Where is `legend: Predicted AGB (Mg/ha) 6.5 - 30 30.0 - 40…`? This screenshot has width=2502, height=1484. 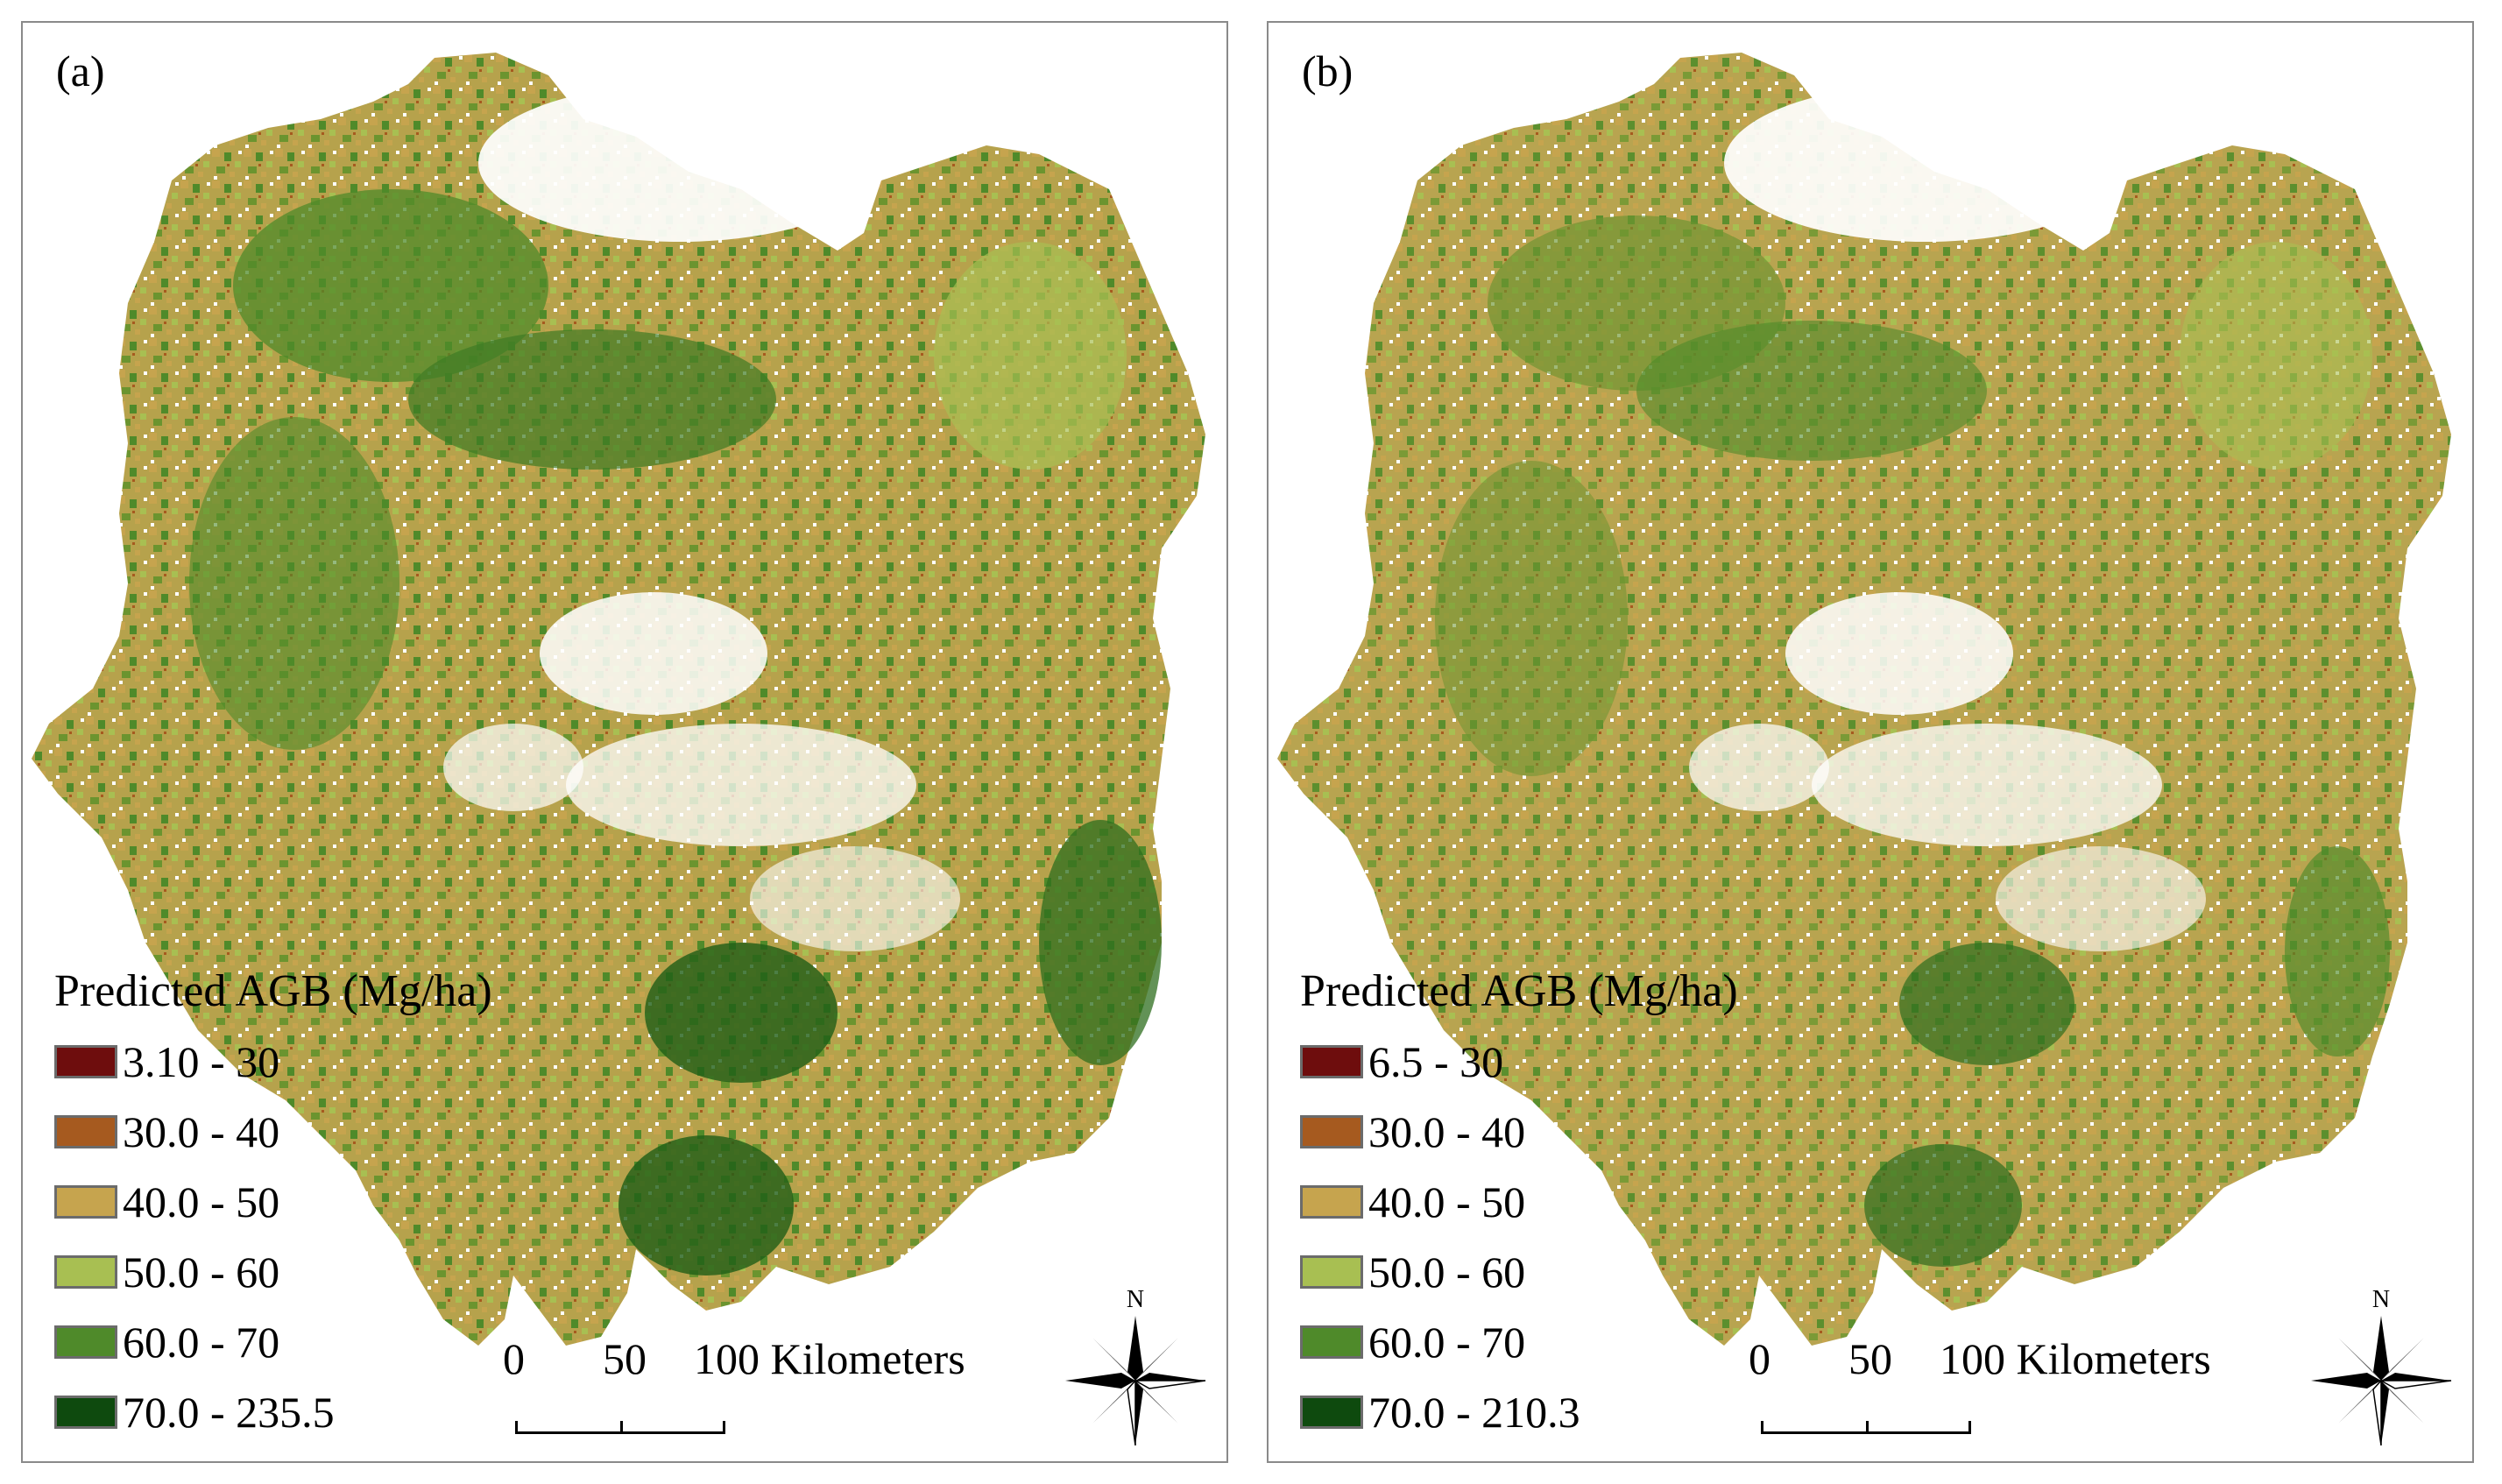
legend: Predicted AGB (Mg/ha) 6.5 - 30 30.0 - 40… is located at coordinates (1519, 1208).